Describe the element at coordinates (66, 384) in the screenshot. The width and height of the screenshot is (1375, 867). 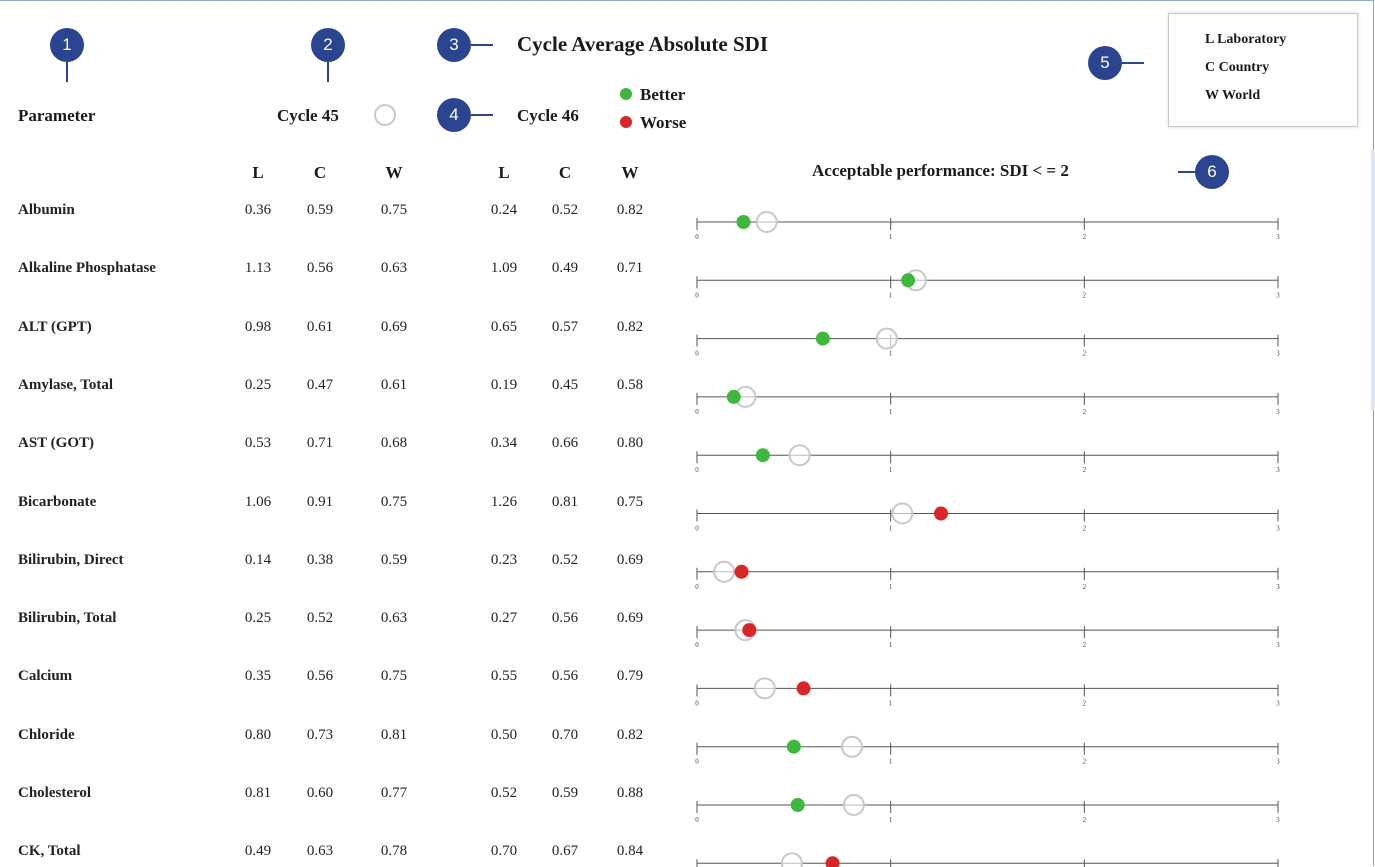
I see `parameter-name: Amylase, Total` at that location.